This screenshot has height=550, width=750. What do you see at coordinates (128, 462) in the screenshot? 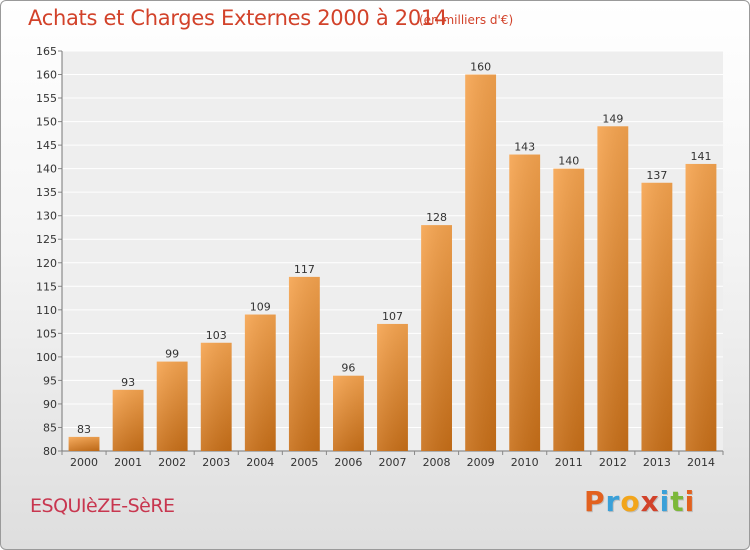
I see `x-tick-label: 2001` at bounding box center [128, 462].